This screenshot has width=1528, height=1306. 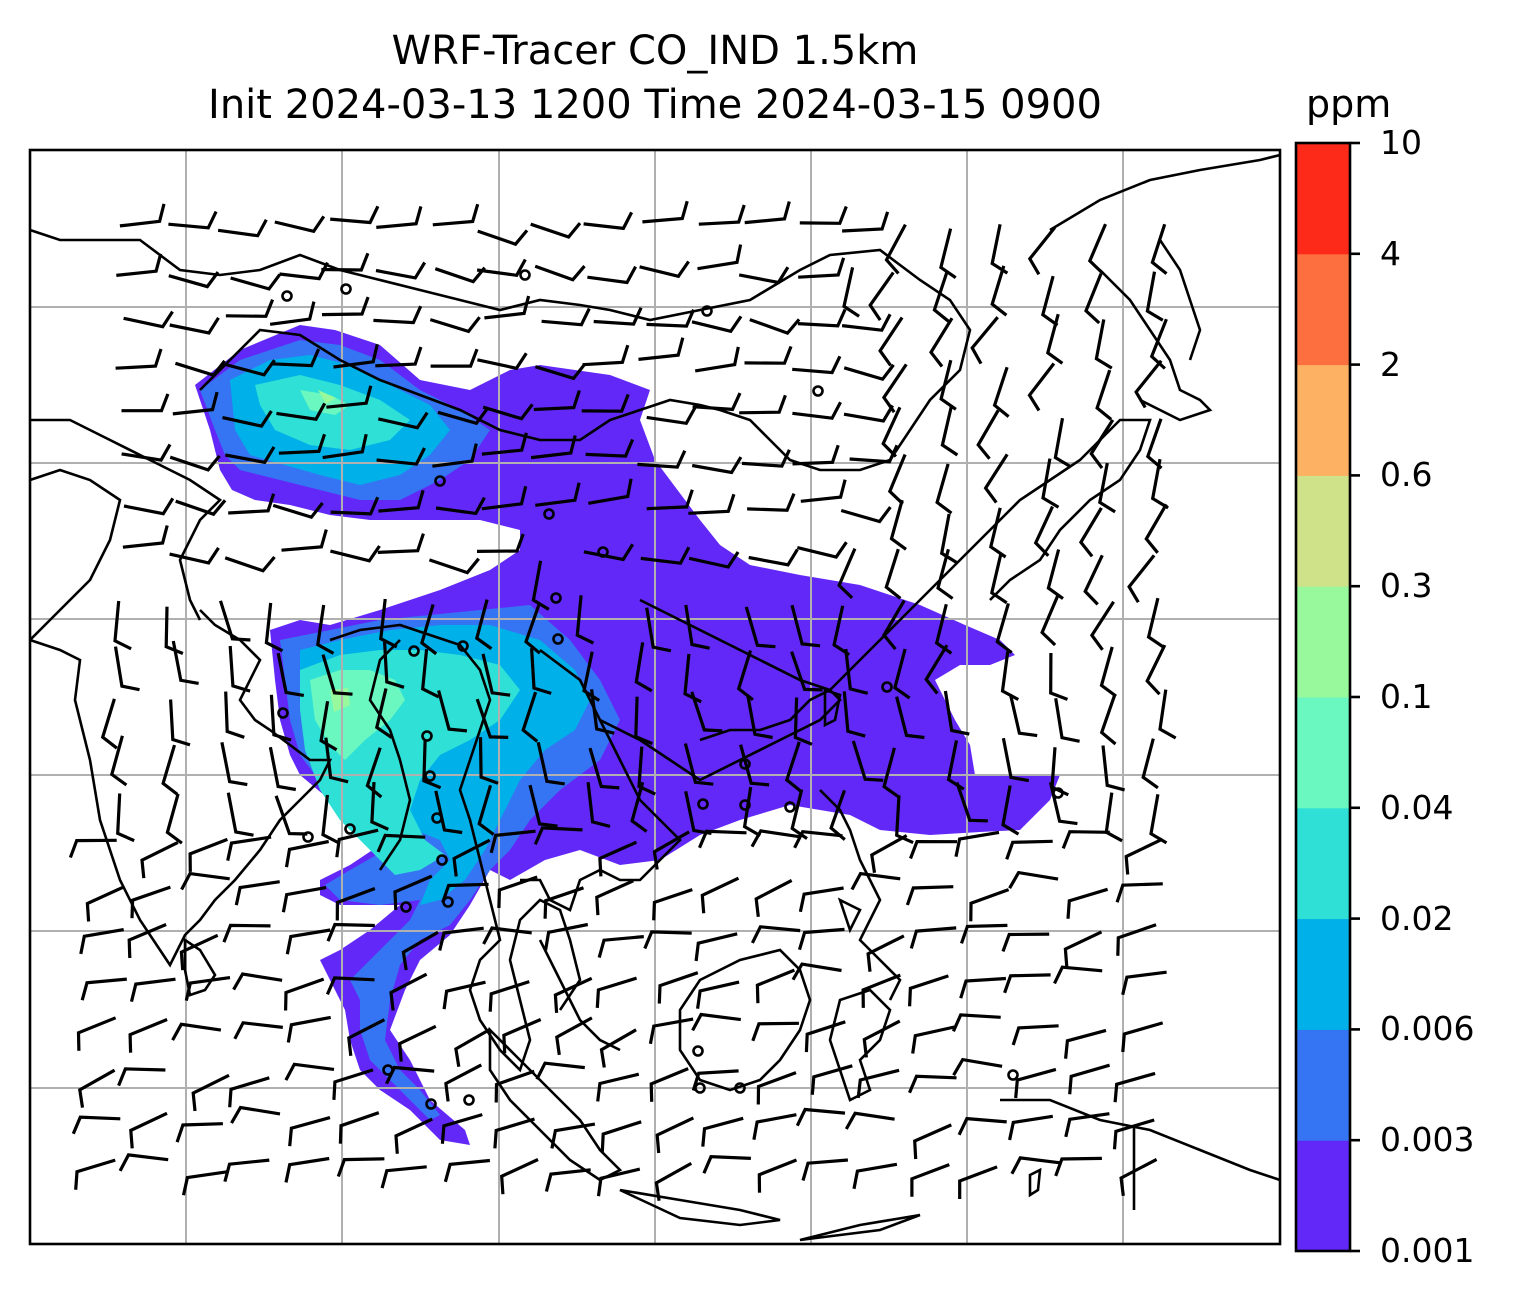 What do you see at coordinates (1390, 253) in the screenshot?
I see `colorbar-tick-label: 4` at bounding box center [1390, 253].